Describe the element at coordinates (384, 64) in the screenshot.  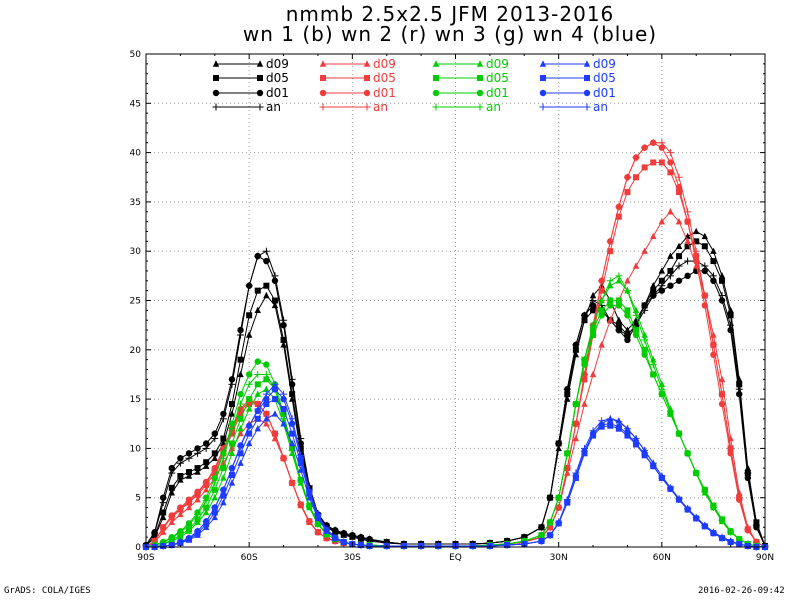
I see `legend-label: d09` at that location.